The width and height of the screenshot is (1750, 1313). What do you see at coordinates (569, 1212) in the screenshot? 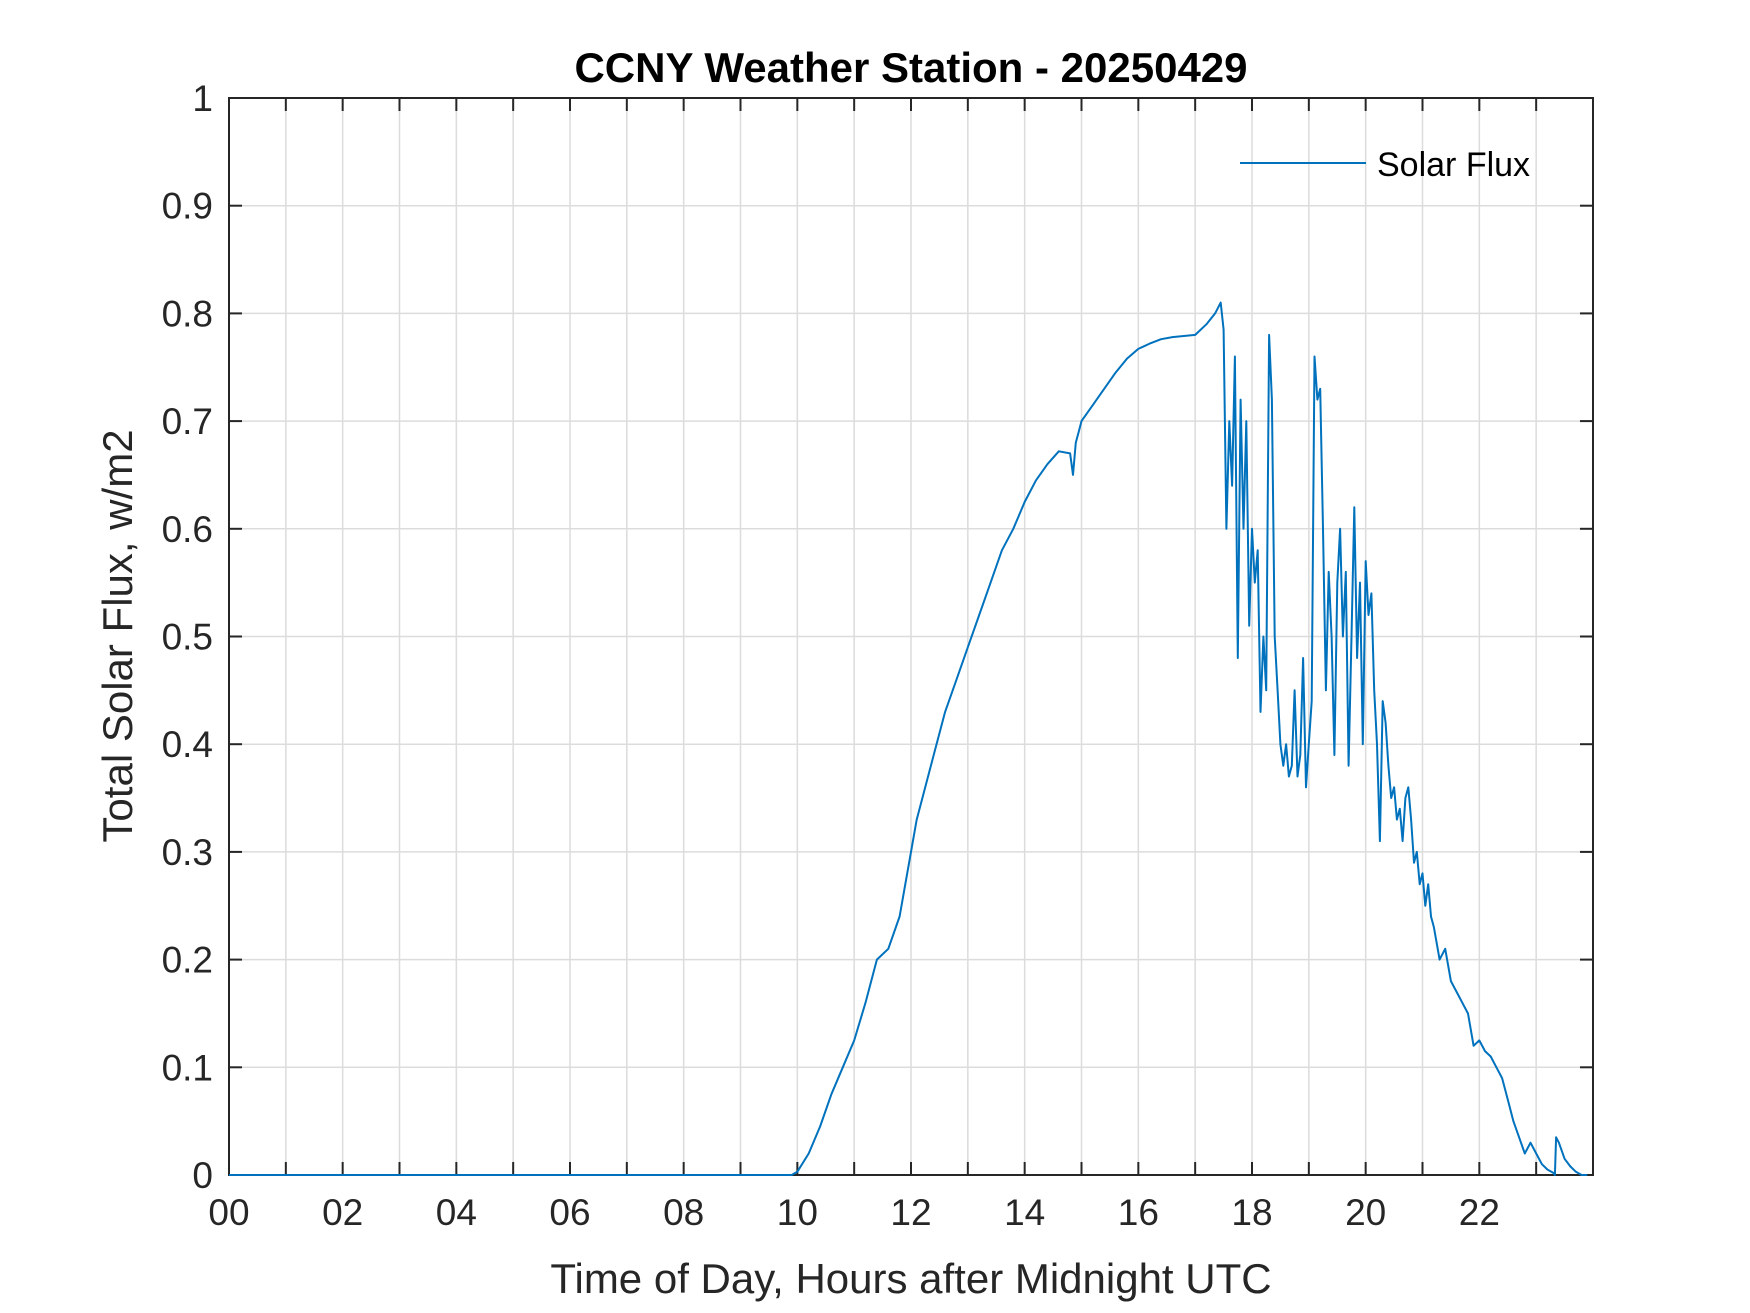
I see `x-tick-label: 06` at bounding box center [569, 1212].